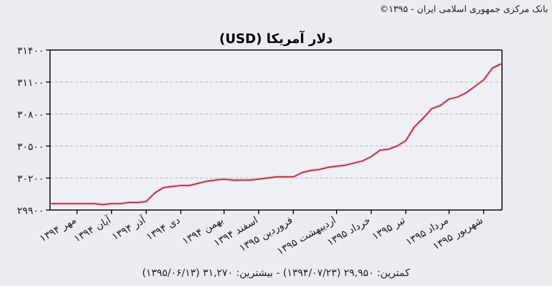  Describe the element at coordinates (276, 273) in the screenshot. I see `text: کمترین: ۲۹,۹۵۰ (۱۳۹۴/۰۷/۲۳) - بیشترین: ۳۱,۲۷۰ (۱۳۹۵/۰۶/۱۳)` at that location.